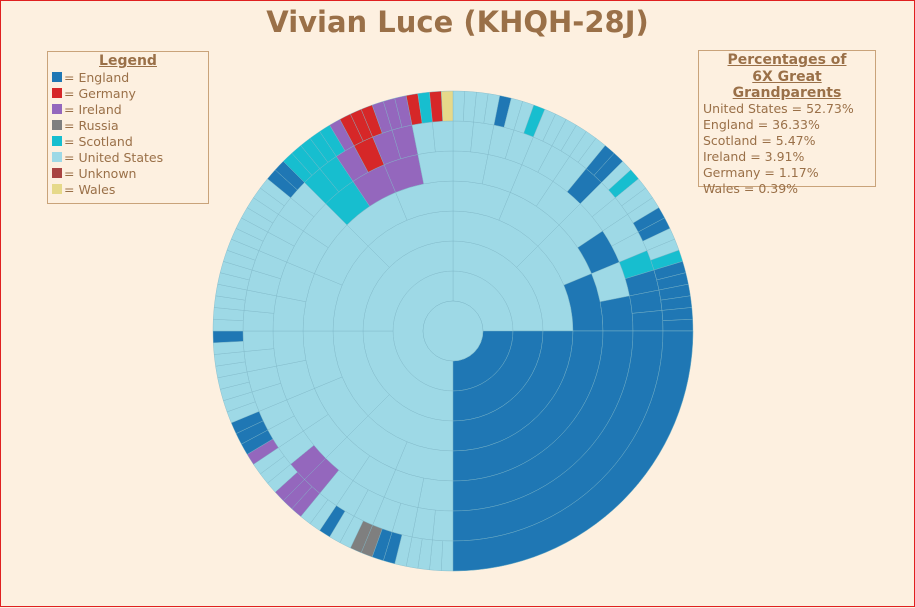  I want to click on legend-label: = Russia, so click(91, 125).